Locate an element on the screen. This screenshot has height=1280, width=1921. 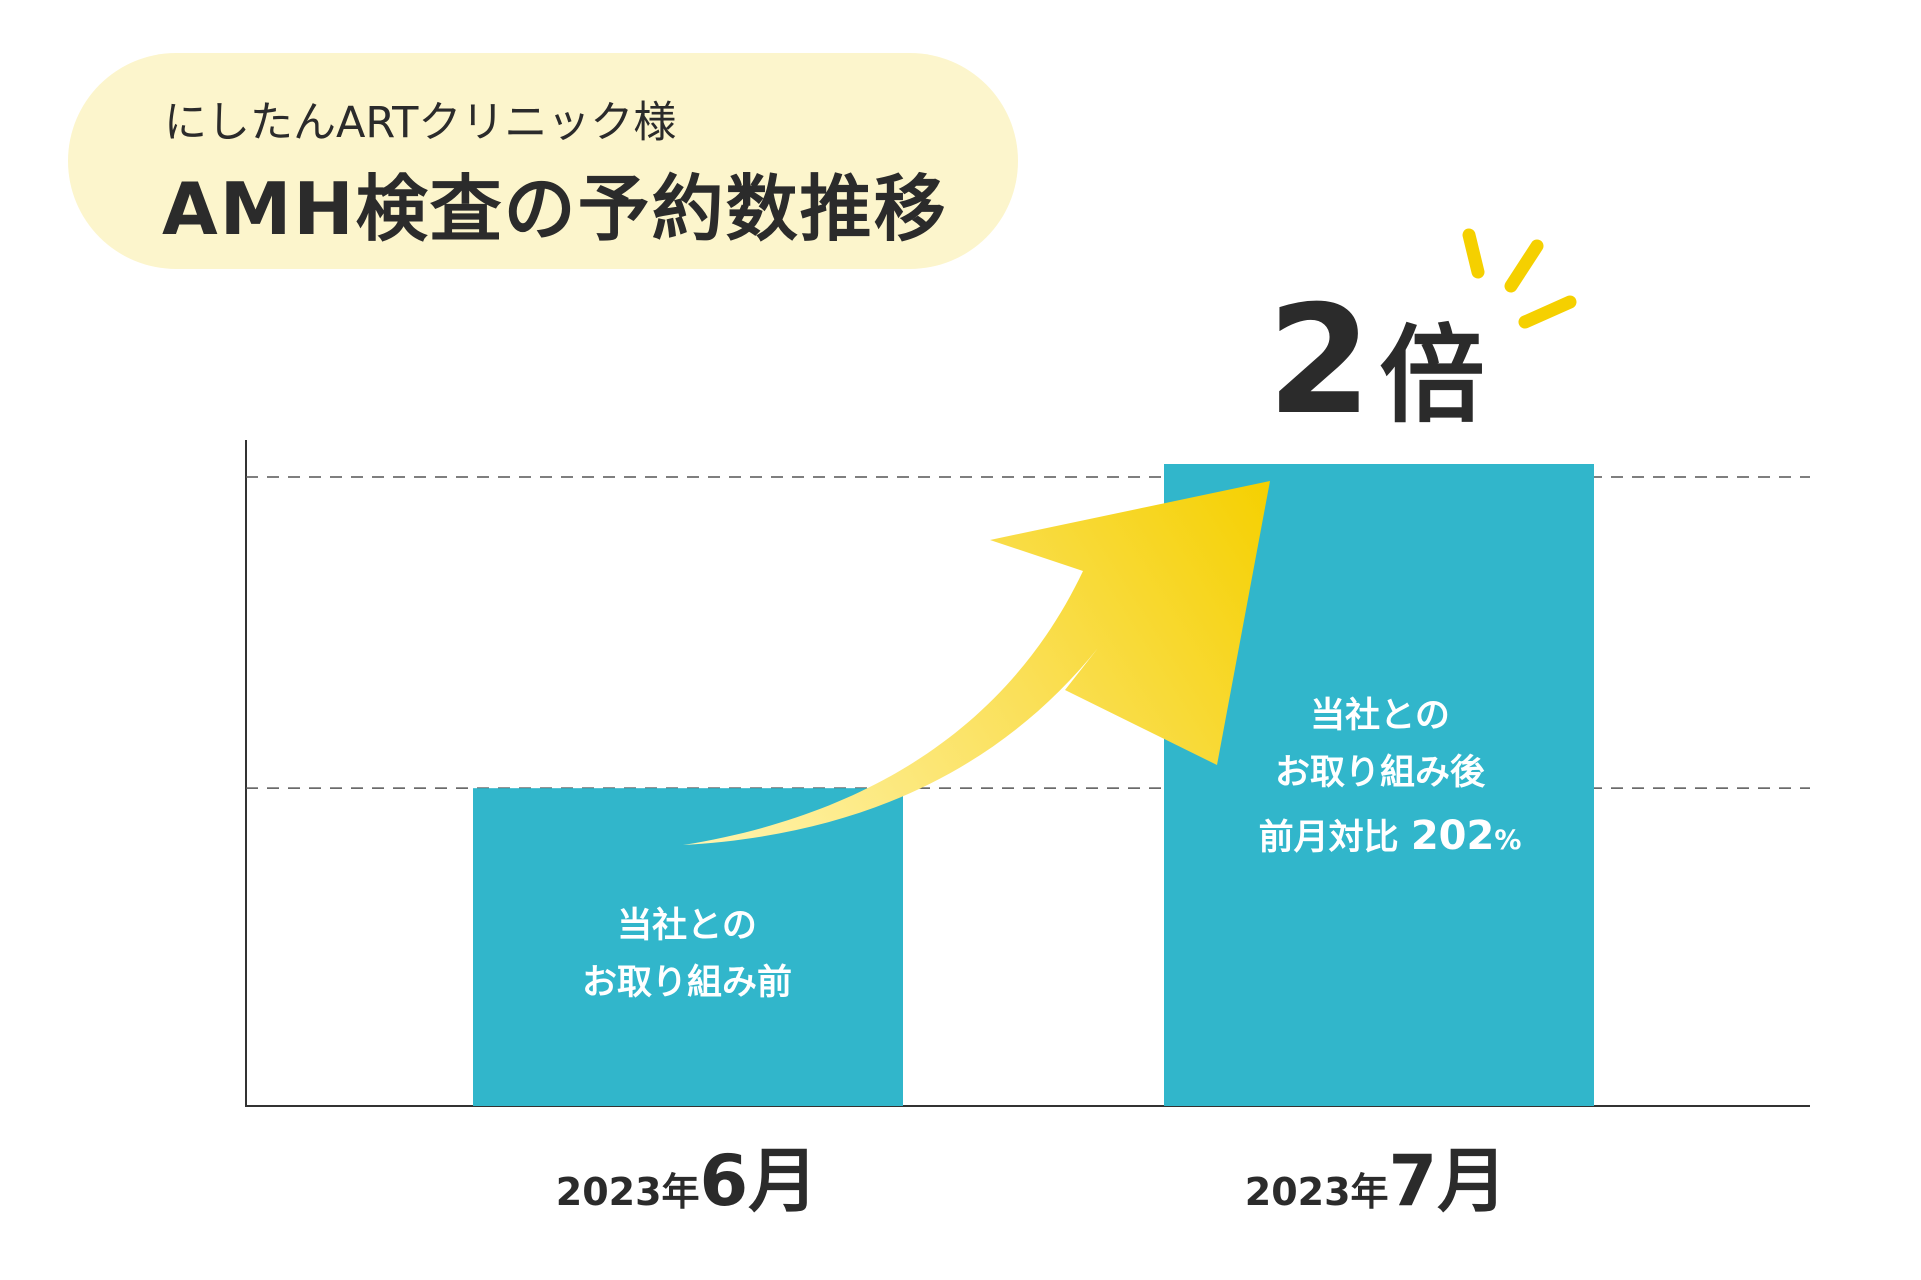
sparkle-icon is located at coordinates (1519, 278).